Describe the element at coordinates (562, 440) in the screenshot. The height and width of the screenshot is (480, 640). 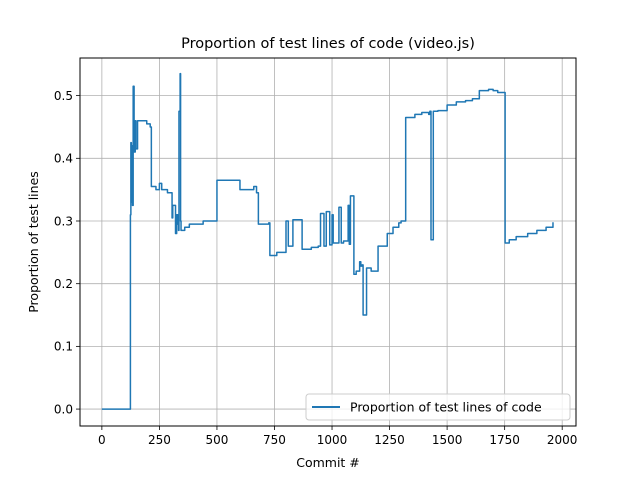
I see `x-tick-label: 2000` at that location.